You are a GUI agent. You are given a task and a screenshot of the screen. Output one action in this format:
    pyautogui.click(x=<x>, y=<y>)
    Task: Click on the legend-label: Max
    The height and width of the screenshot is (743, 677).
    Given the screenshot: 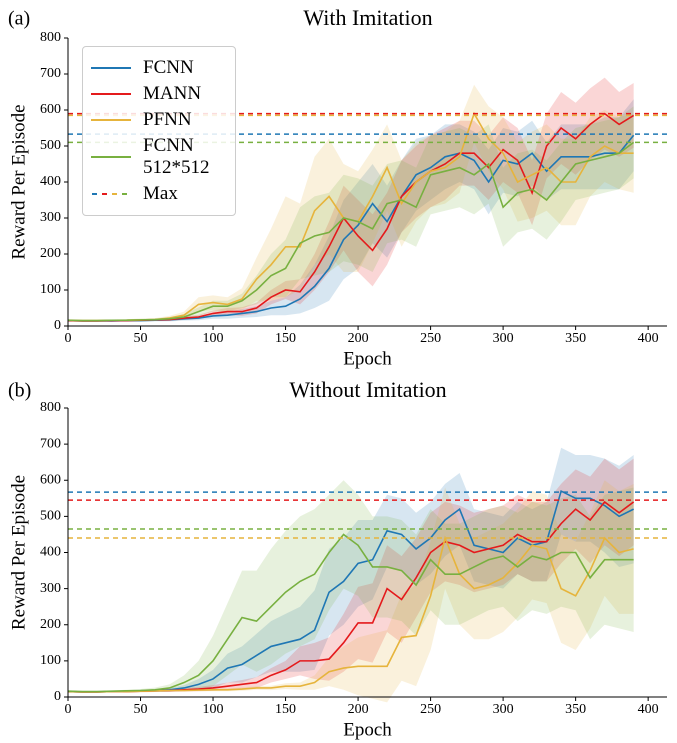 What is the action you would take?
    pyautogui.click(x=160, y=193)
    